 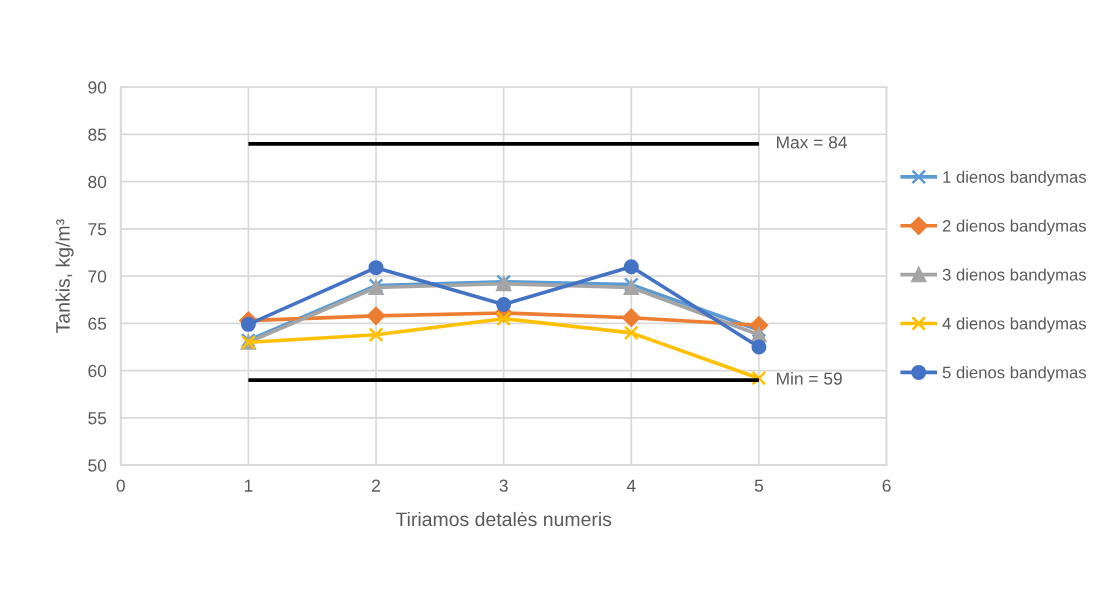 What do you see at coordinates (759, 485) in the screenshot?
I see `x-tick-label: 5` at bounding box center [759, 485].